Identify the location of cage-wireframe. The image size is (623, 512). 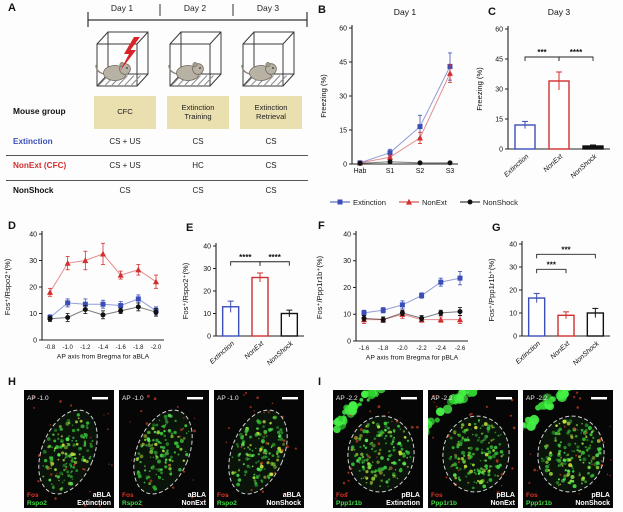
(268, 59).